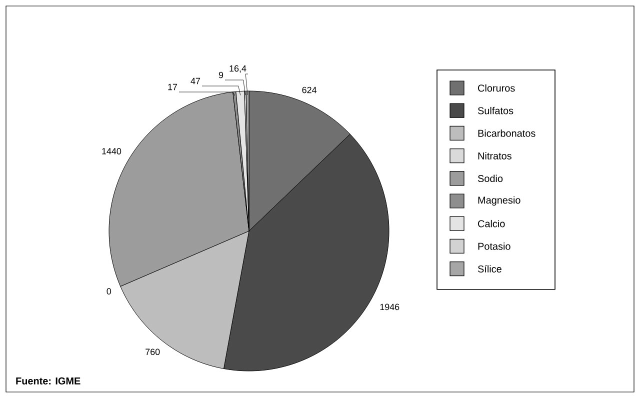 The image size is (640, 398). I want to click on data-label: 17, so click(173, 87).